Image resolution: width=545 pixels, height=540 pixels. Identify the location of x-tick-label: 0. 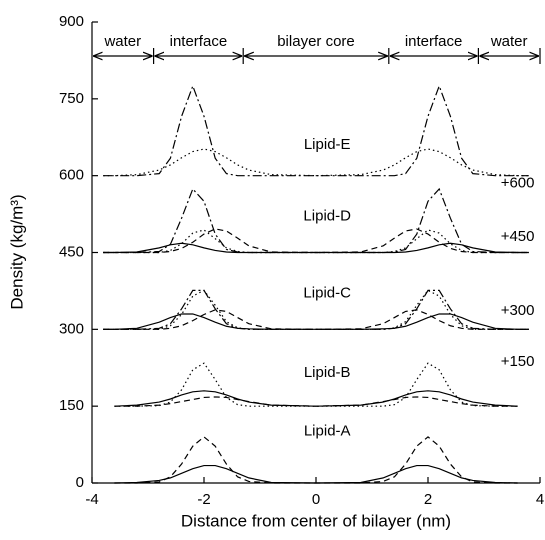
(316, 499).